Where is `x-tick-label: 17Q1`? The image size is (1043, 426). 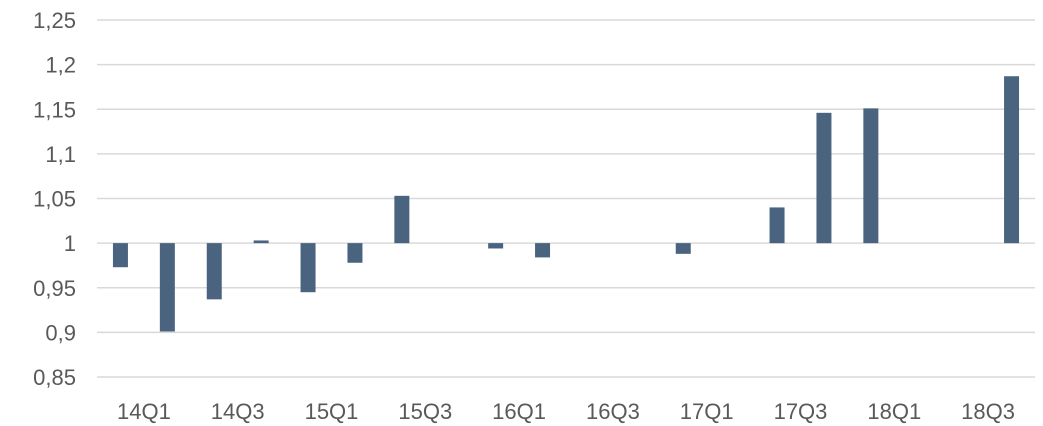
x-tick-label: 17Q1 is located at coordinates (707, 411).